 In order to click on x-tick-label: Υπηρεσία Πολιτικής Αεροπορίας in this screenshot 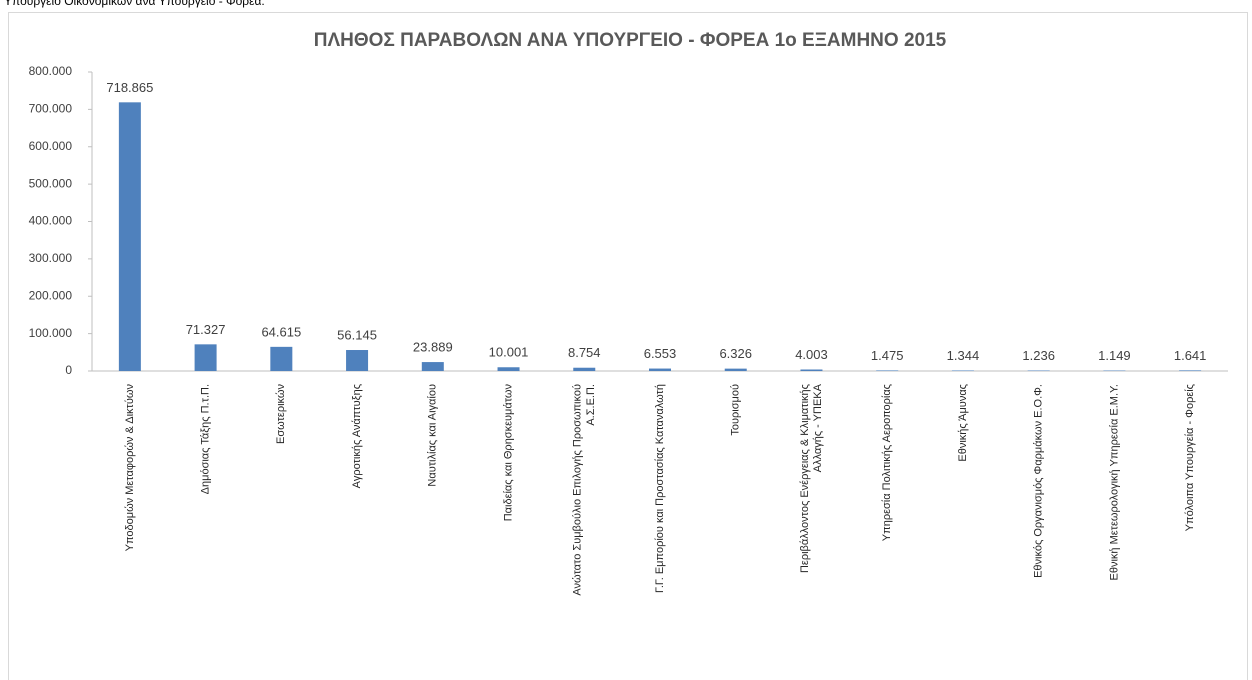, I will do `click(887, 462)`.